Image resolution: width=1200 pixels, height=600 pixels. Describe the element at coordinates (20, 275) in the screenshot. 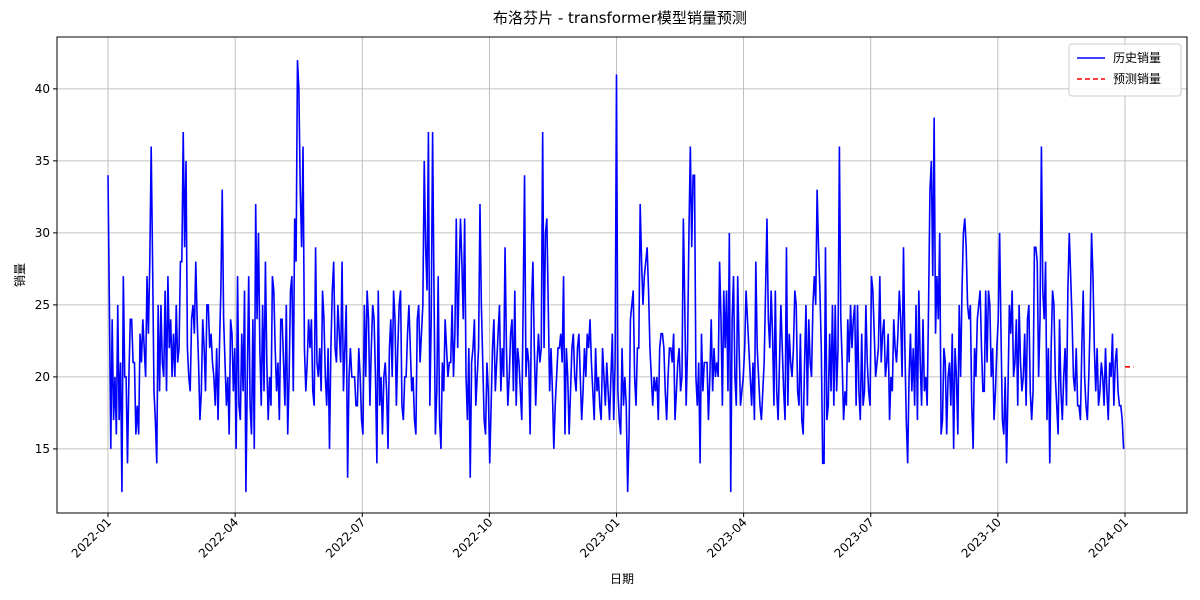

I see `y-axis-label: 销量` at that location.